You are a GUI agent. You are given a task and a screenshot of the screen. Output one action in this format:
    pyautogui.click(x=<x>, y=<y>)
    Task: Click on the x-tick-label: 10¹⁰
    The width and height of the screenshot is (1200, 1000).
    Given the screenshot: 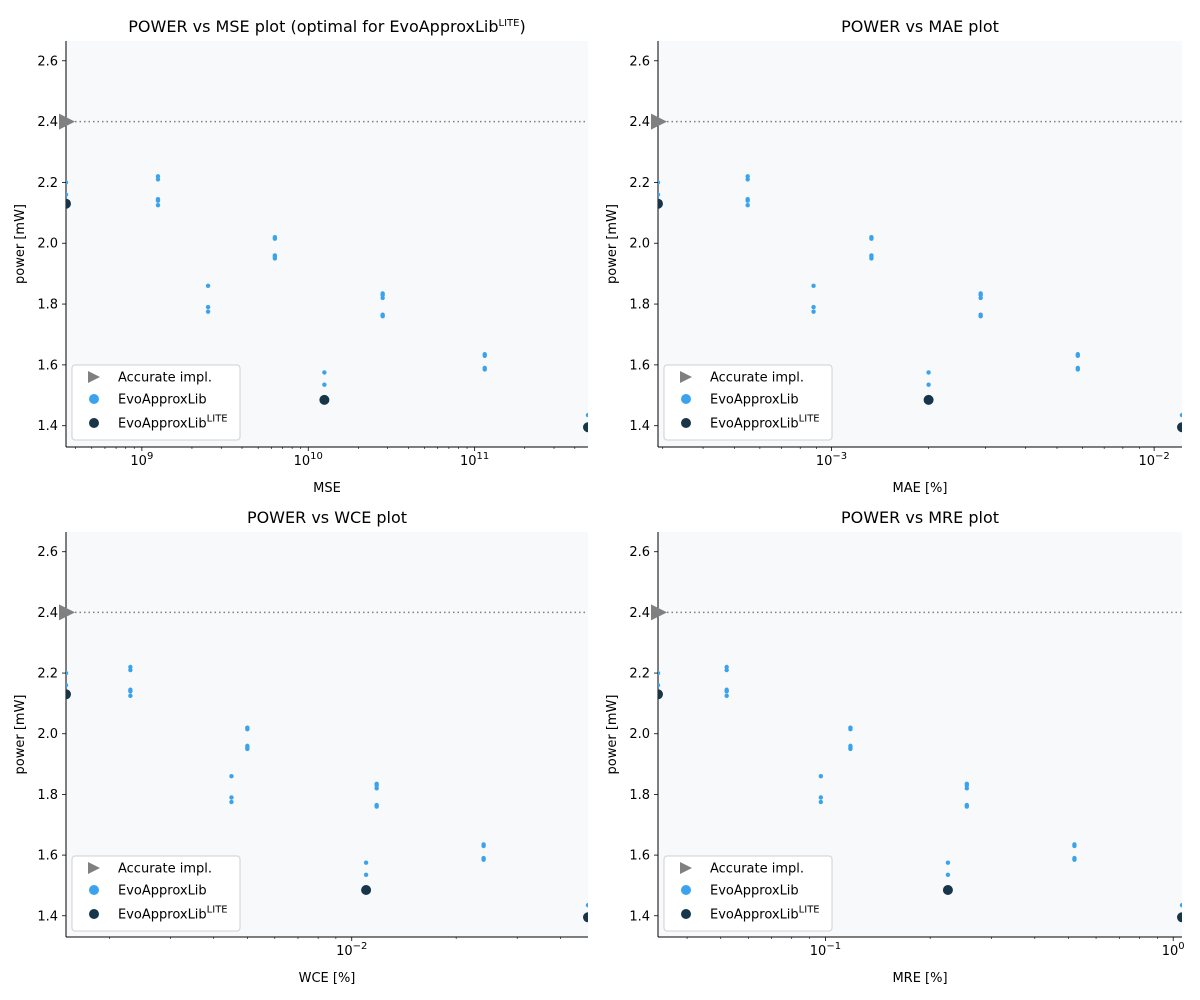 What is the action you would take?
    pyautogui.click(x=308, y=460)
    